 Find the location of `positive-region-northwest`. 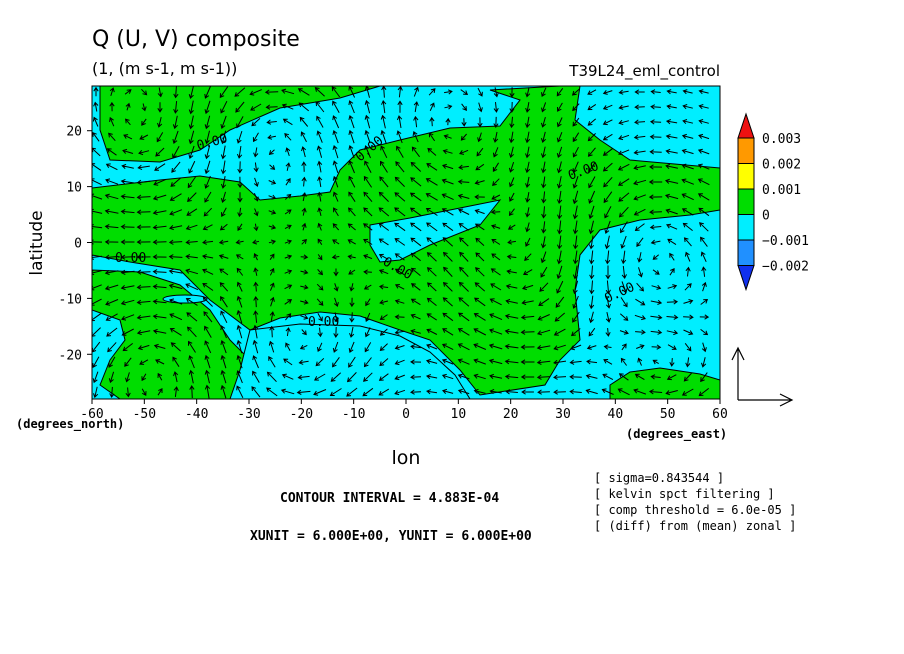

positive-region-northwest is located at coordinates (240, 124).